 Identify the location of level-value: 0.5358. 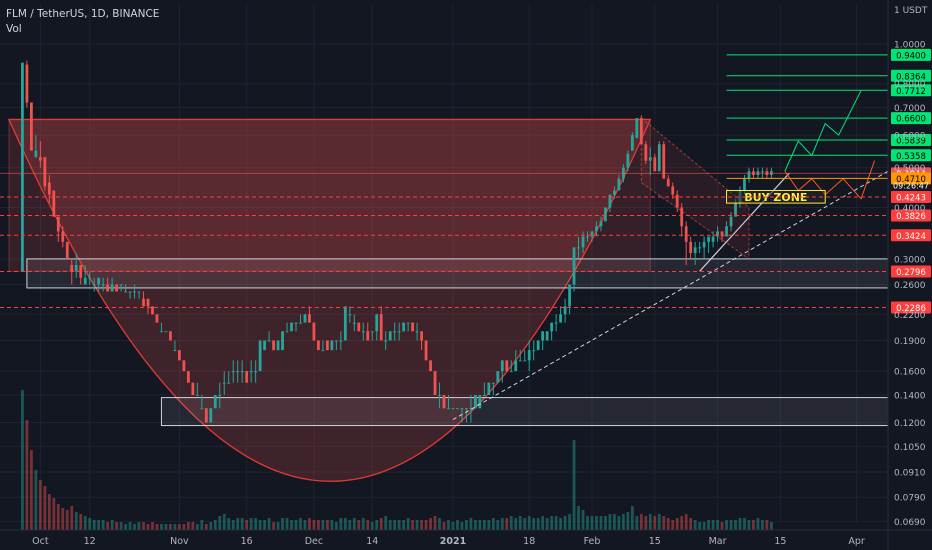
(911, 157).